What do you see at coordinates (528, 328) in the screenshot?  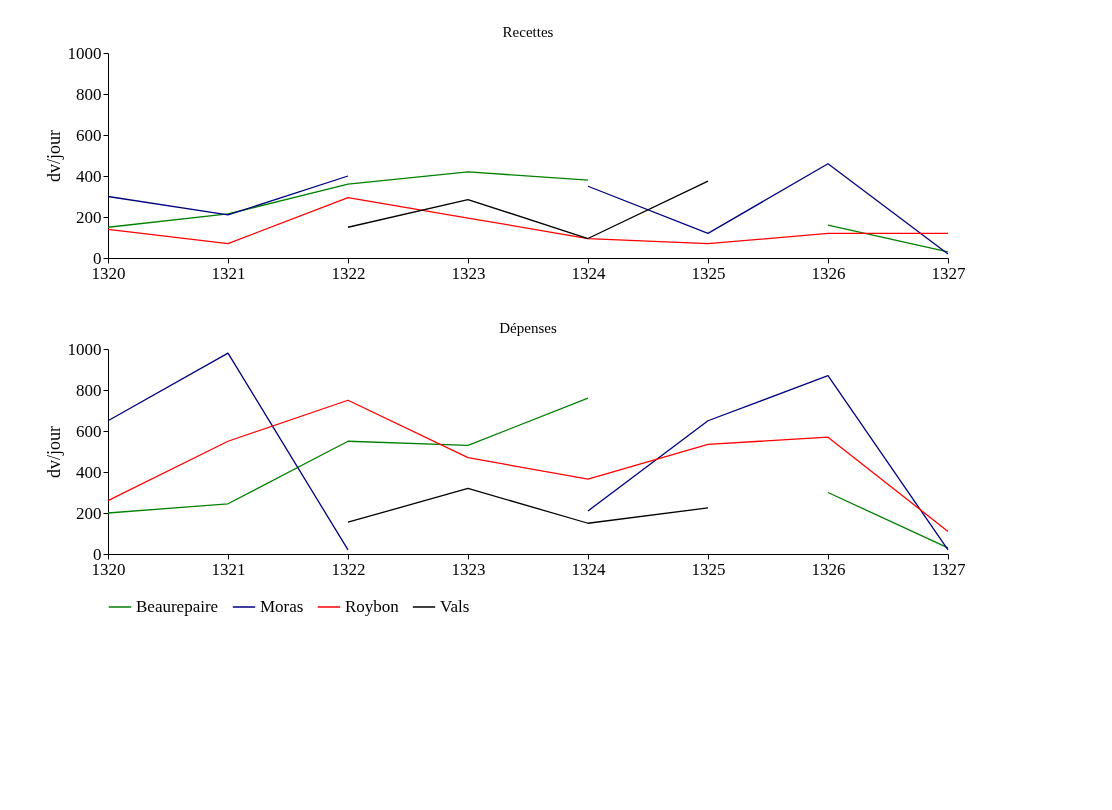 I see `chart-title: Dépenses` at bounding box center [528, 328].